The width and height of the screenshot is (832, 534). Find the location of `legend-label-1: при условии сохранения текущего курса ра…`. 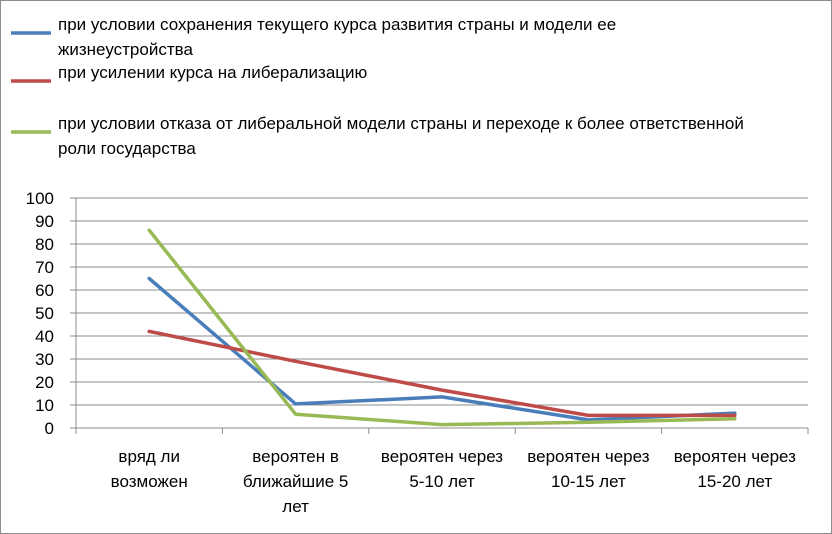

legend-label-1: при условии сохранения текущего курса ра… is located at coordinates (337, 37).